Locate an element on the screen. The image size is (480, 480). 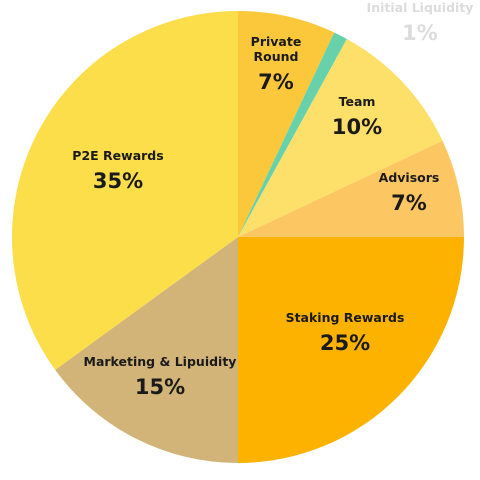
pie-slice-advisors is located at coordinates (351, 188).